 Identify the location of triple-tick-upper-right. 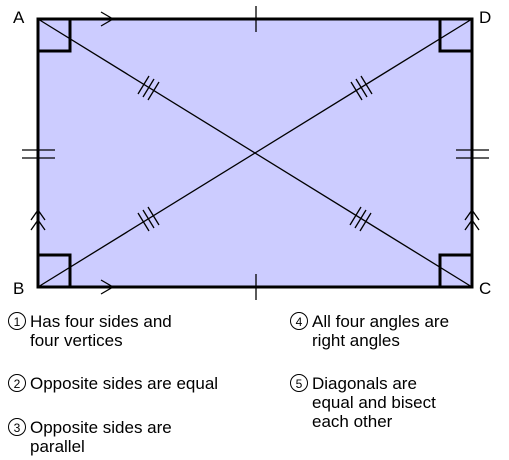
(361, 88).